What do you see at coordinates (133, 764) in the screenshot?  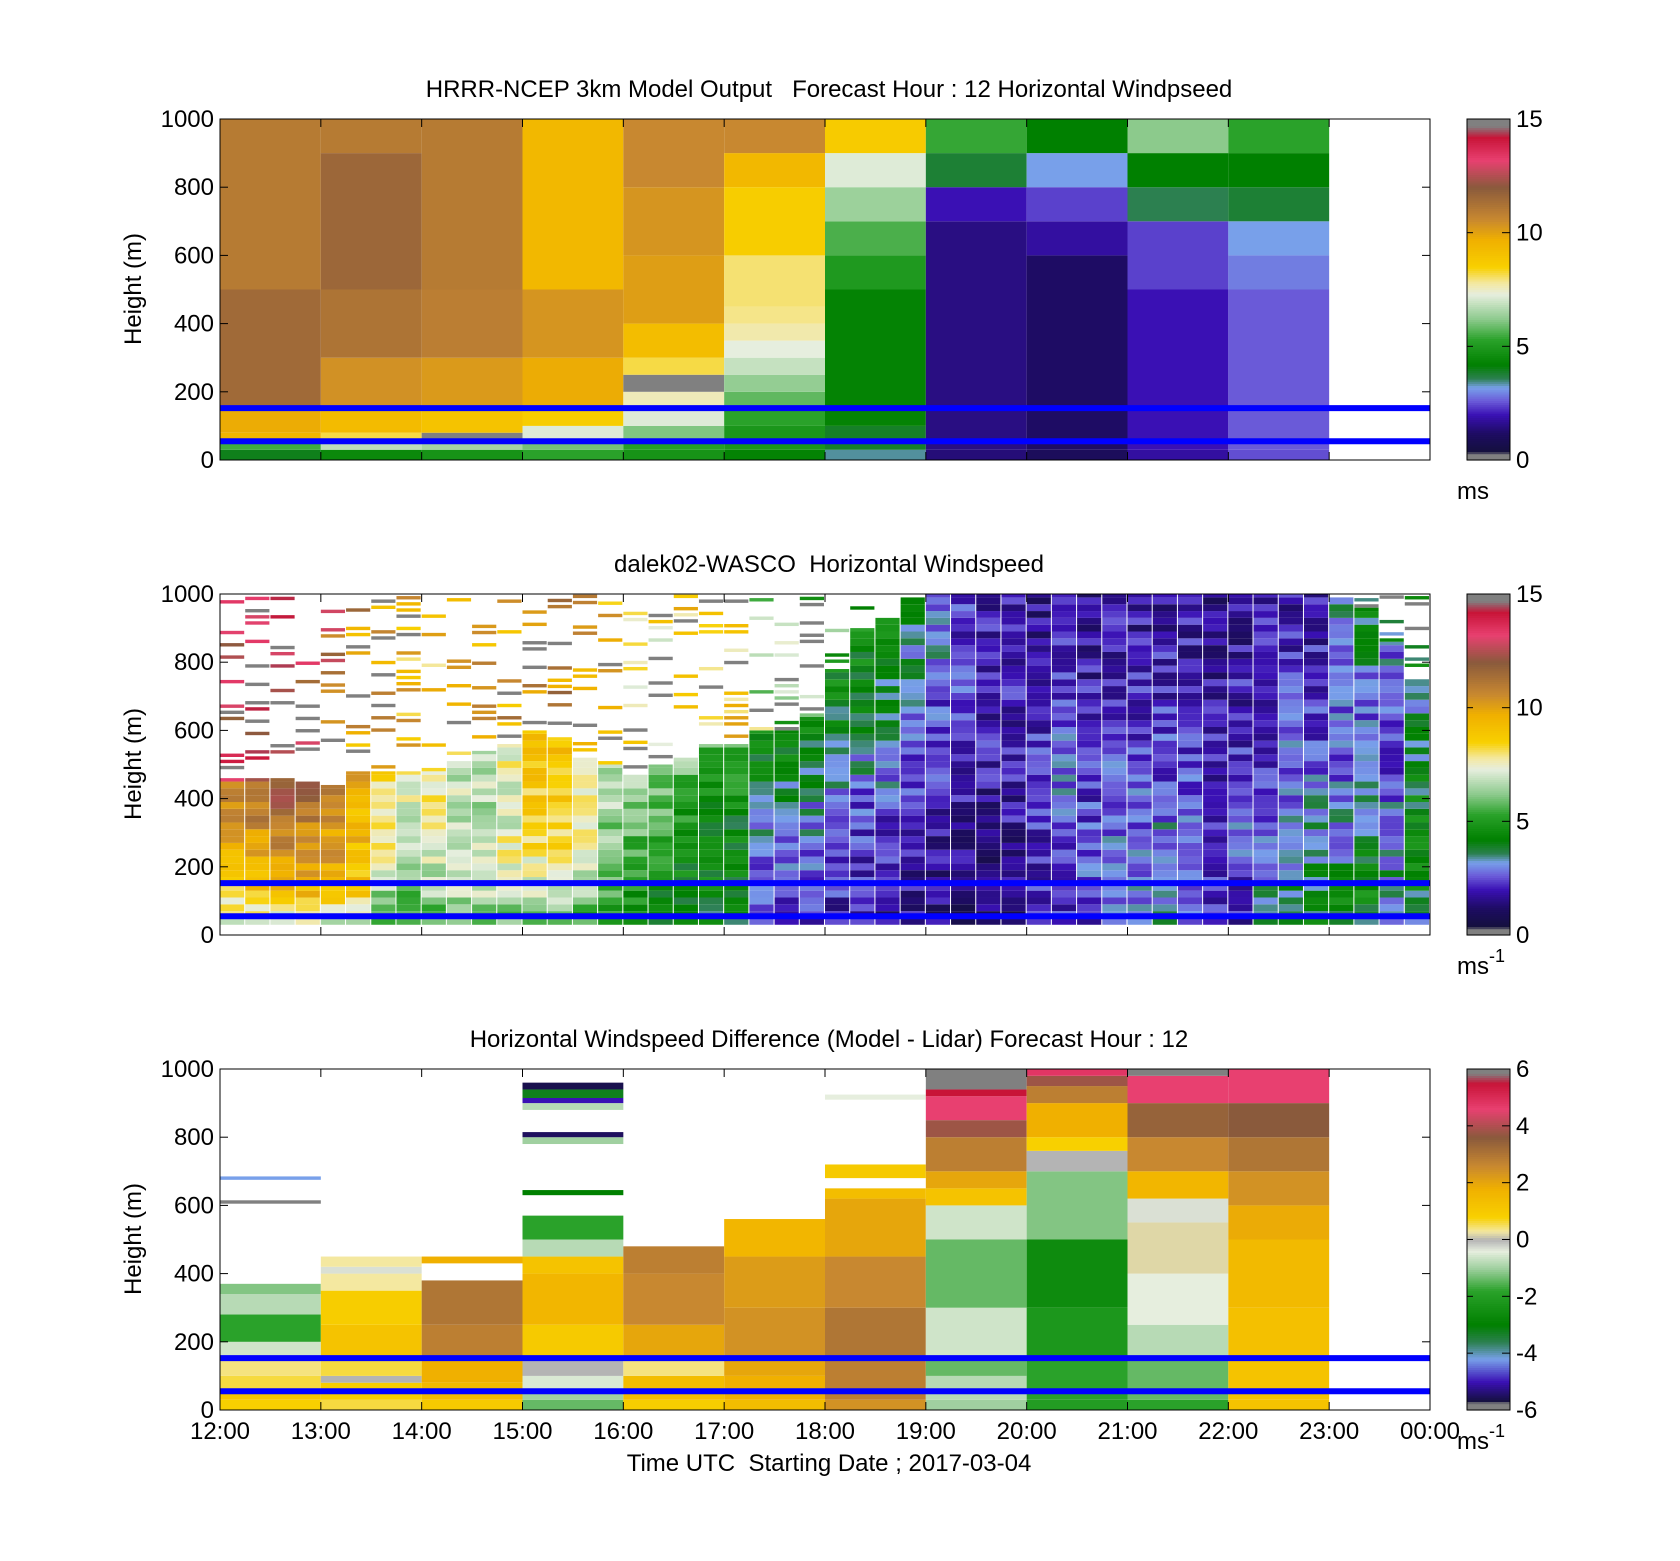 I see `y-axis-label: Height (m)` at bounding box center [133, 764].